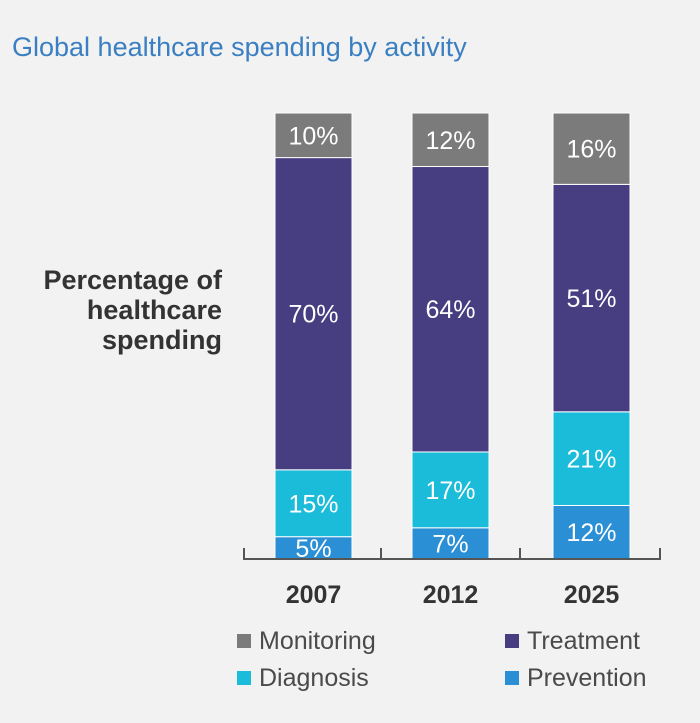  Describe the element at coordinates (592, 595) in the screenshot. I see `x-tick-label-2025: 2025` at that location.